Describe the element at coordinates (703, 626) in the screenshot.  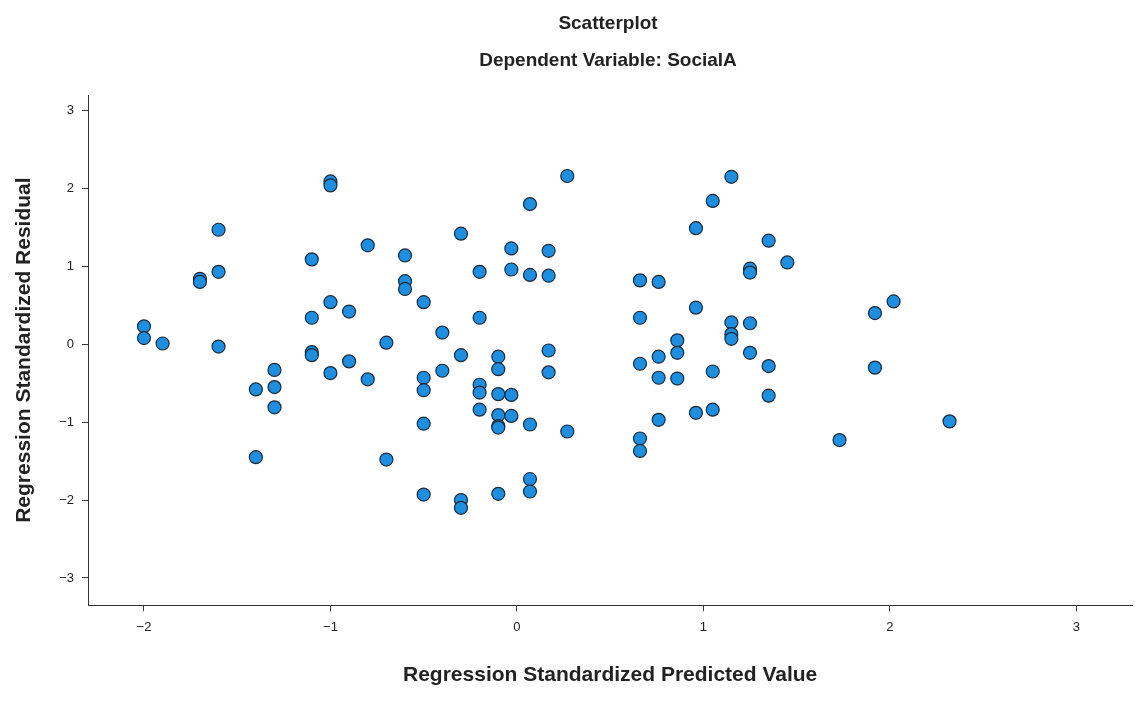
I see `x-tick-label: 1` at that location.